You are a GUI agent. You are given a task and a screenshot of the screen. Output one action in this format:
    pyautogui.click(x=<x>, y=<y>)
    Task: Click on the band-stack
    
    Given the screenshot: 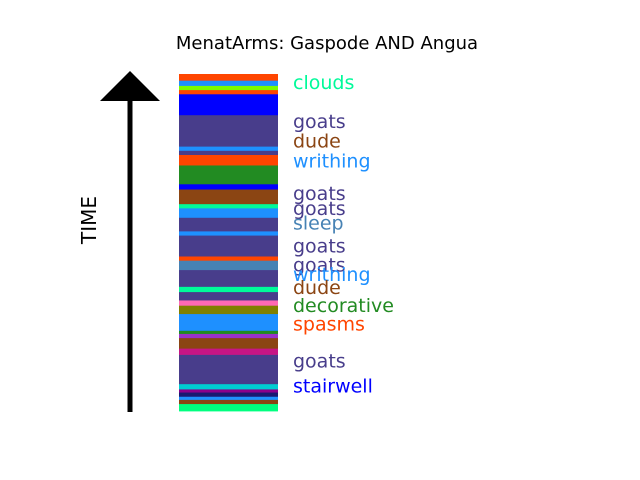 What is the action you would take?
    pyautogui.click(x=228, y=243)
    